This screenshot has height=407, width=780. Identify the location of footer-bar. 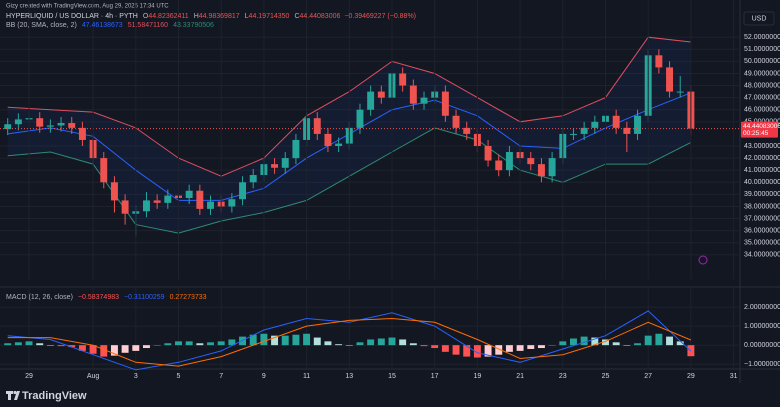
(390, 396).